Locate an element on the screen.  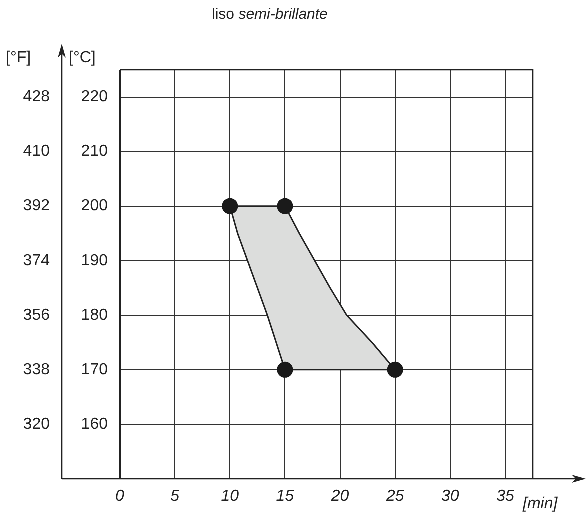
y2-tick-label: 320 is located at coordinates (36, 424).